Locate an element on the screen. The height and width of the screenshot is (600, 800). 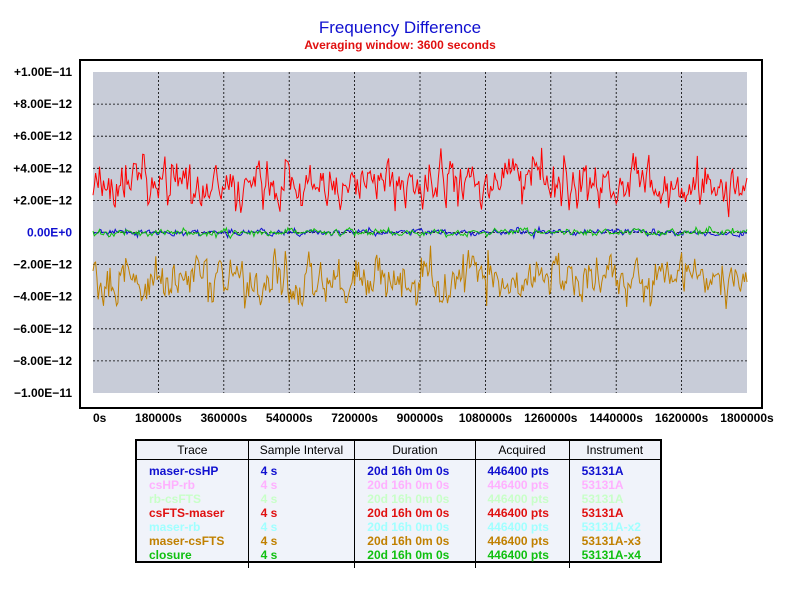
legend-cell-instrument: 53131A-x2 is located at coordinates (611, 527).